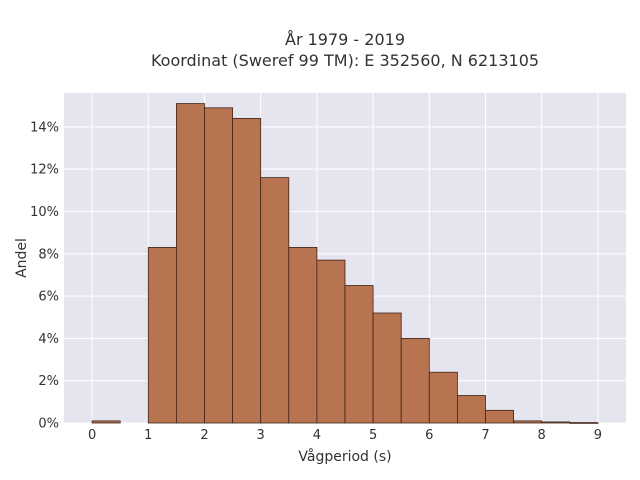  What do you see at coordinates (542, 435) in the screenshot?
I see `x-tick-label: 8` at bounding box center [542, 435].